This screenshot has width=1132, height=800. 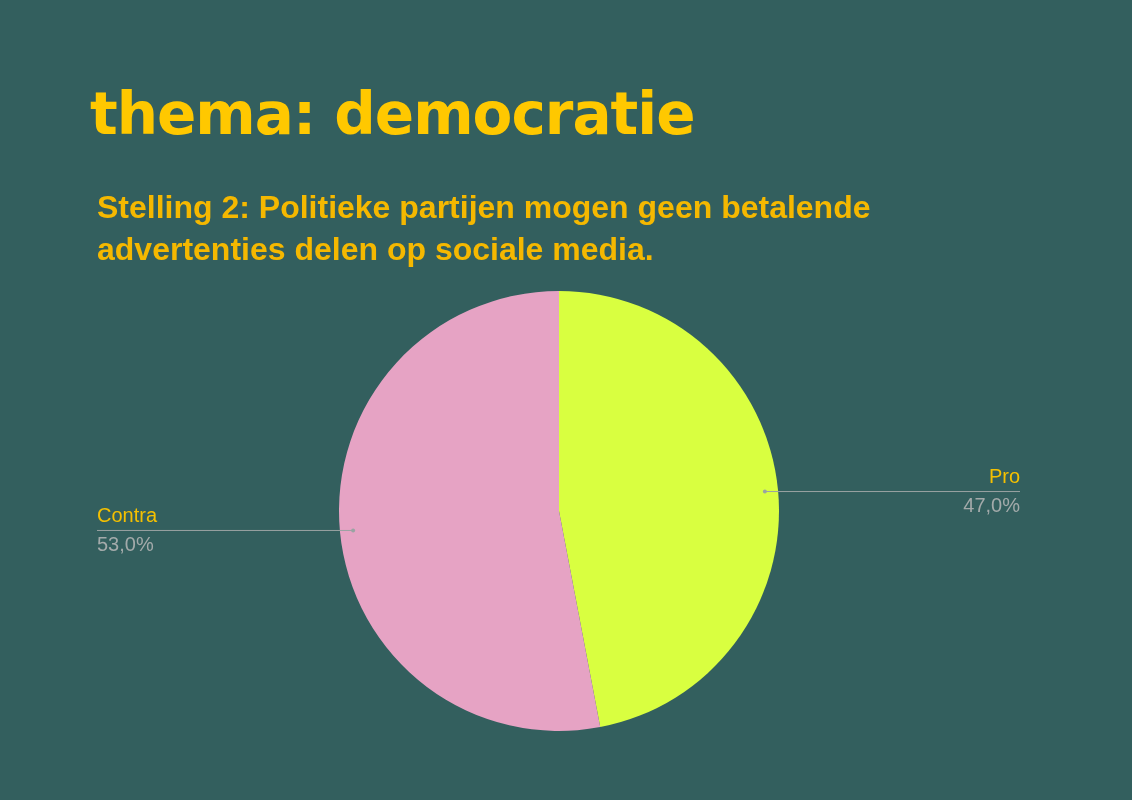 What do you see at coordinates (484, 228) in the screenshot?
I see `chart-subtitle: Stelling 2: Politieke partijen mogen geen betalende advertenties delen op sociale media.` at bounding box center [484, 228].